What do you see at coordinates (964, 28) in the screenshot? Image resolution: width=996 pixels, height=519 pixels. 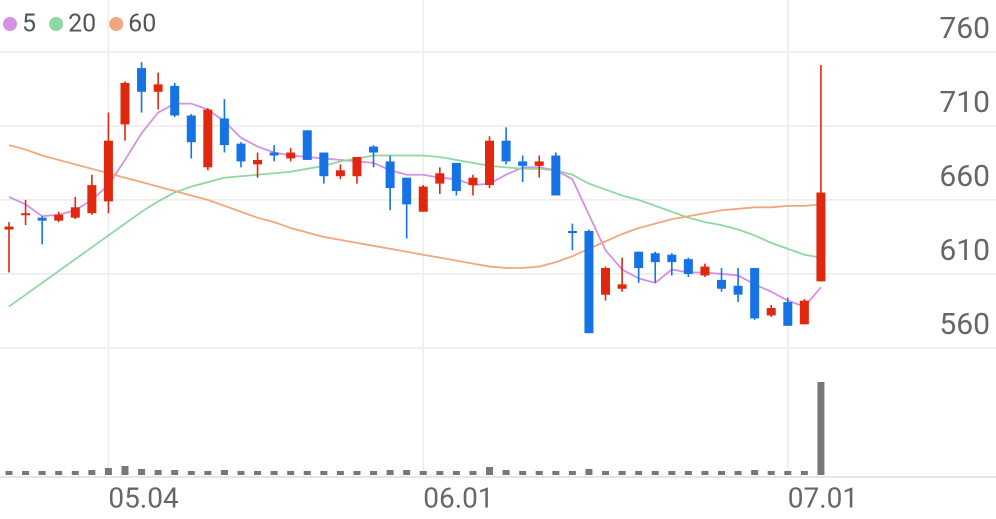 I see `y-tick-label: 760` at bounding box center [964, 28].